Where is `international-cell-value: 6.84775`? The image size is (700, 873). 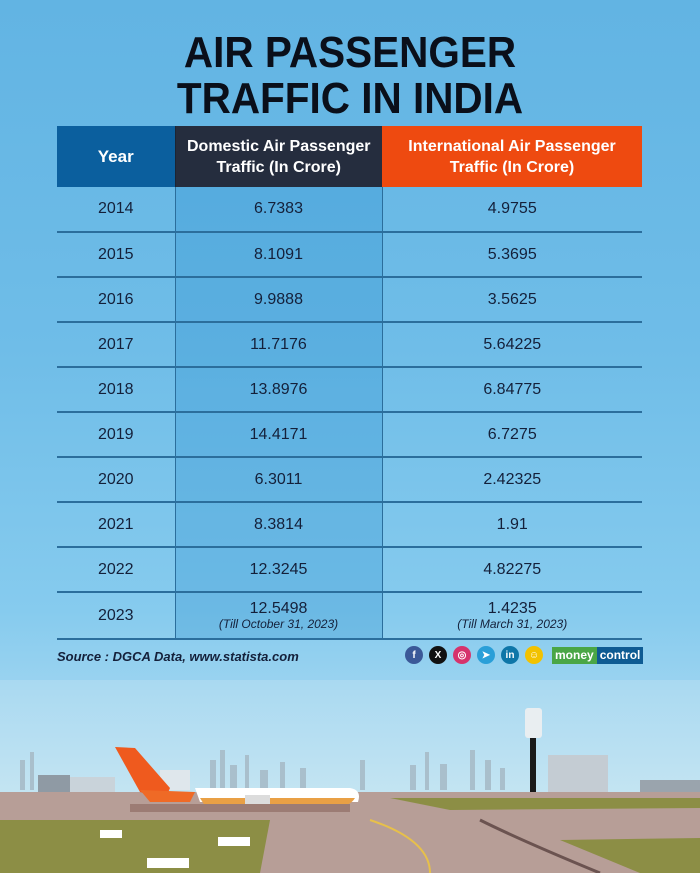
international-cell-value: 6.84775 is located at coordinates (512, 389).